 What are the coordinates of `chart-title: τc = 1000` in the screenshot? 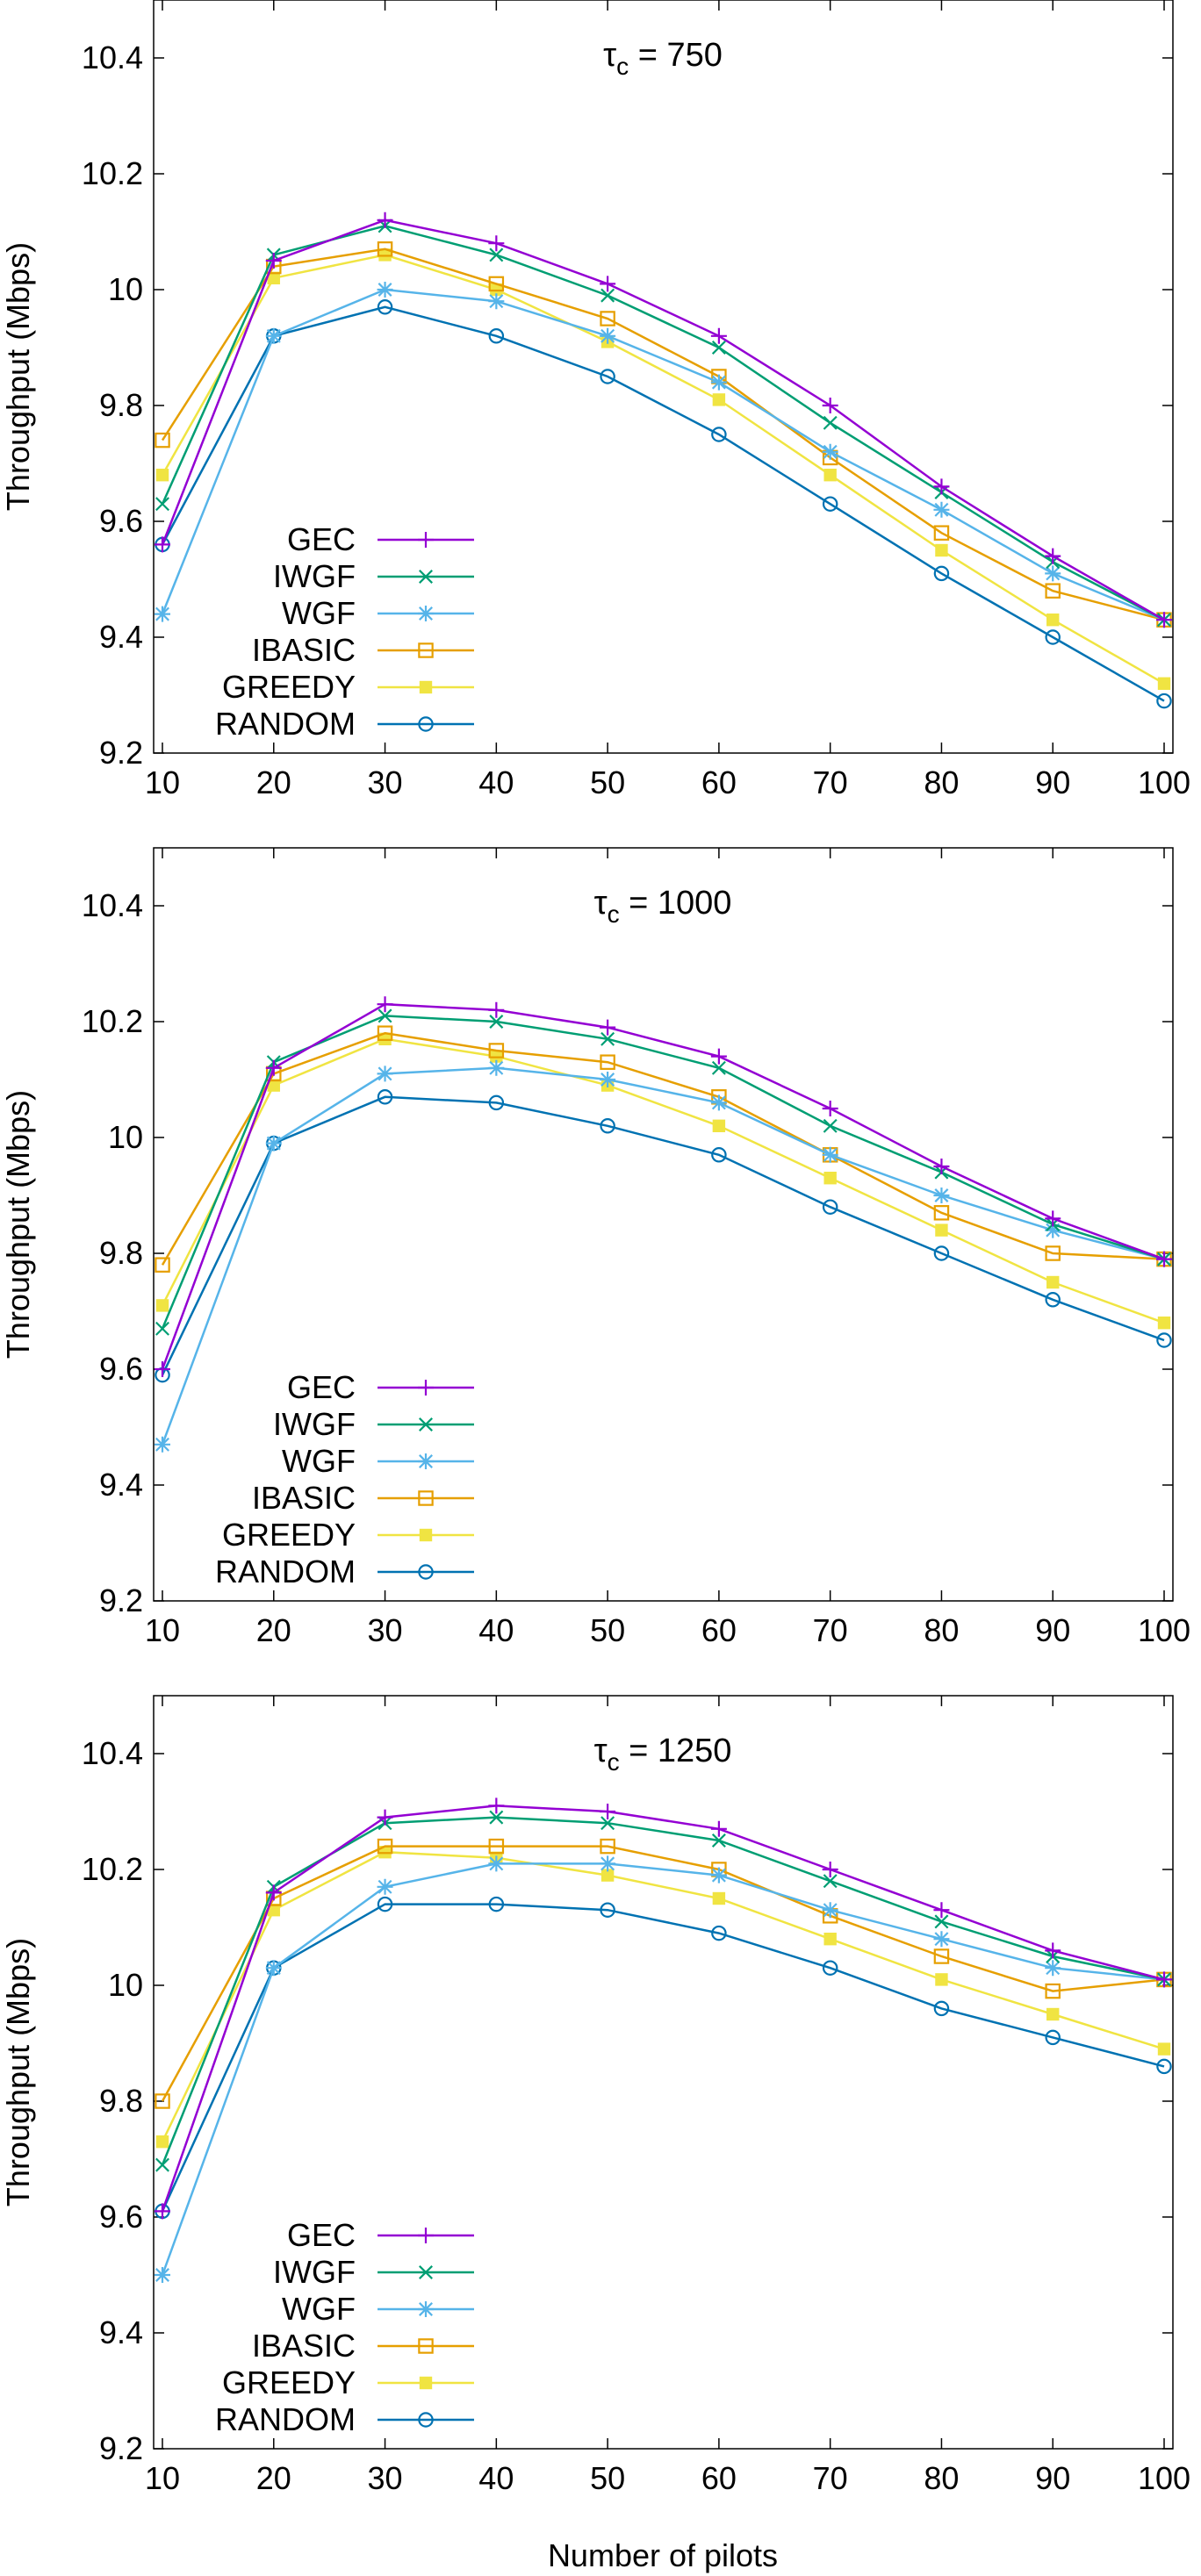 It's located at (663, 907).